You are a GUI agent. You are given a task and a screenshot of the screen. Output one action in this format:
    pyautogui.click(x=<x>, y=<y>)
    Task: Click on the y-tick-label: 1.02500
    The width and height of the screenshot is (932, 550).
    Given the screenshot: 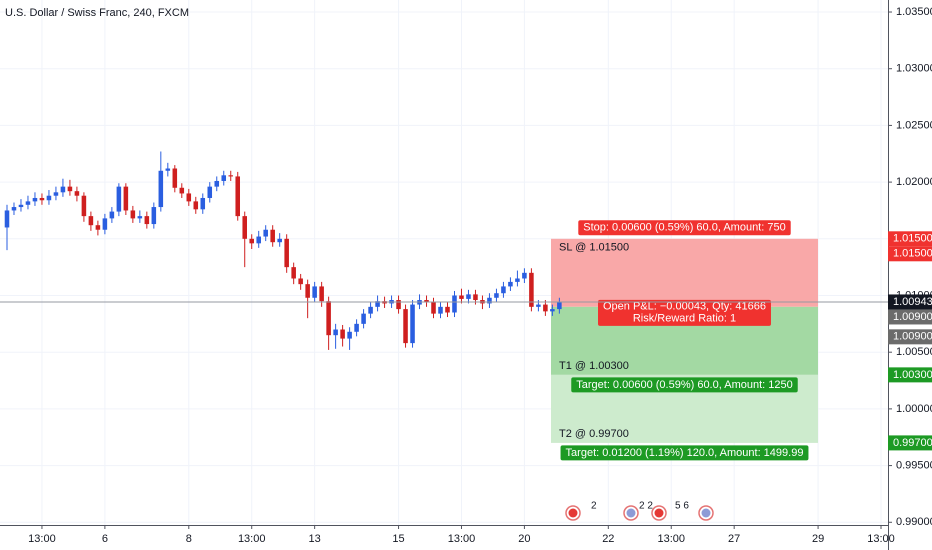 What is the action you would take?
    pyautogui.click(x=914, y=125)
    